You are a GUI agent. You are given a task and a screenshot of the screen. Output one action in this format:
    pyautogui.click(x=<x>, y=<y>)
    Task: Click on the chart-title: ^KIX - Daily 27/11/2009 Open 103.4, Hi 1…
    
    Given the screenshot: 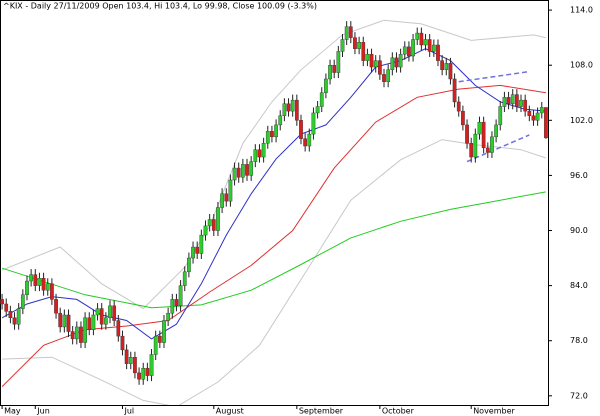 What is the action you would take?
    pyautogui.click(x=160, y=6)
    